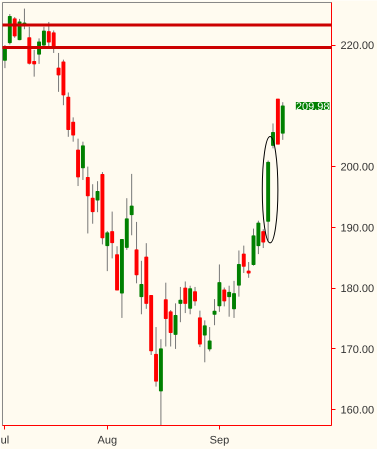 Image resolution: width=377 pixels, height=449 pixels. What do you see at coordinates (108, 440) in the screenshot?
I see `x-tick-label: Aug` at bounding box center [108, 440].